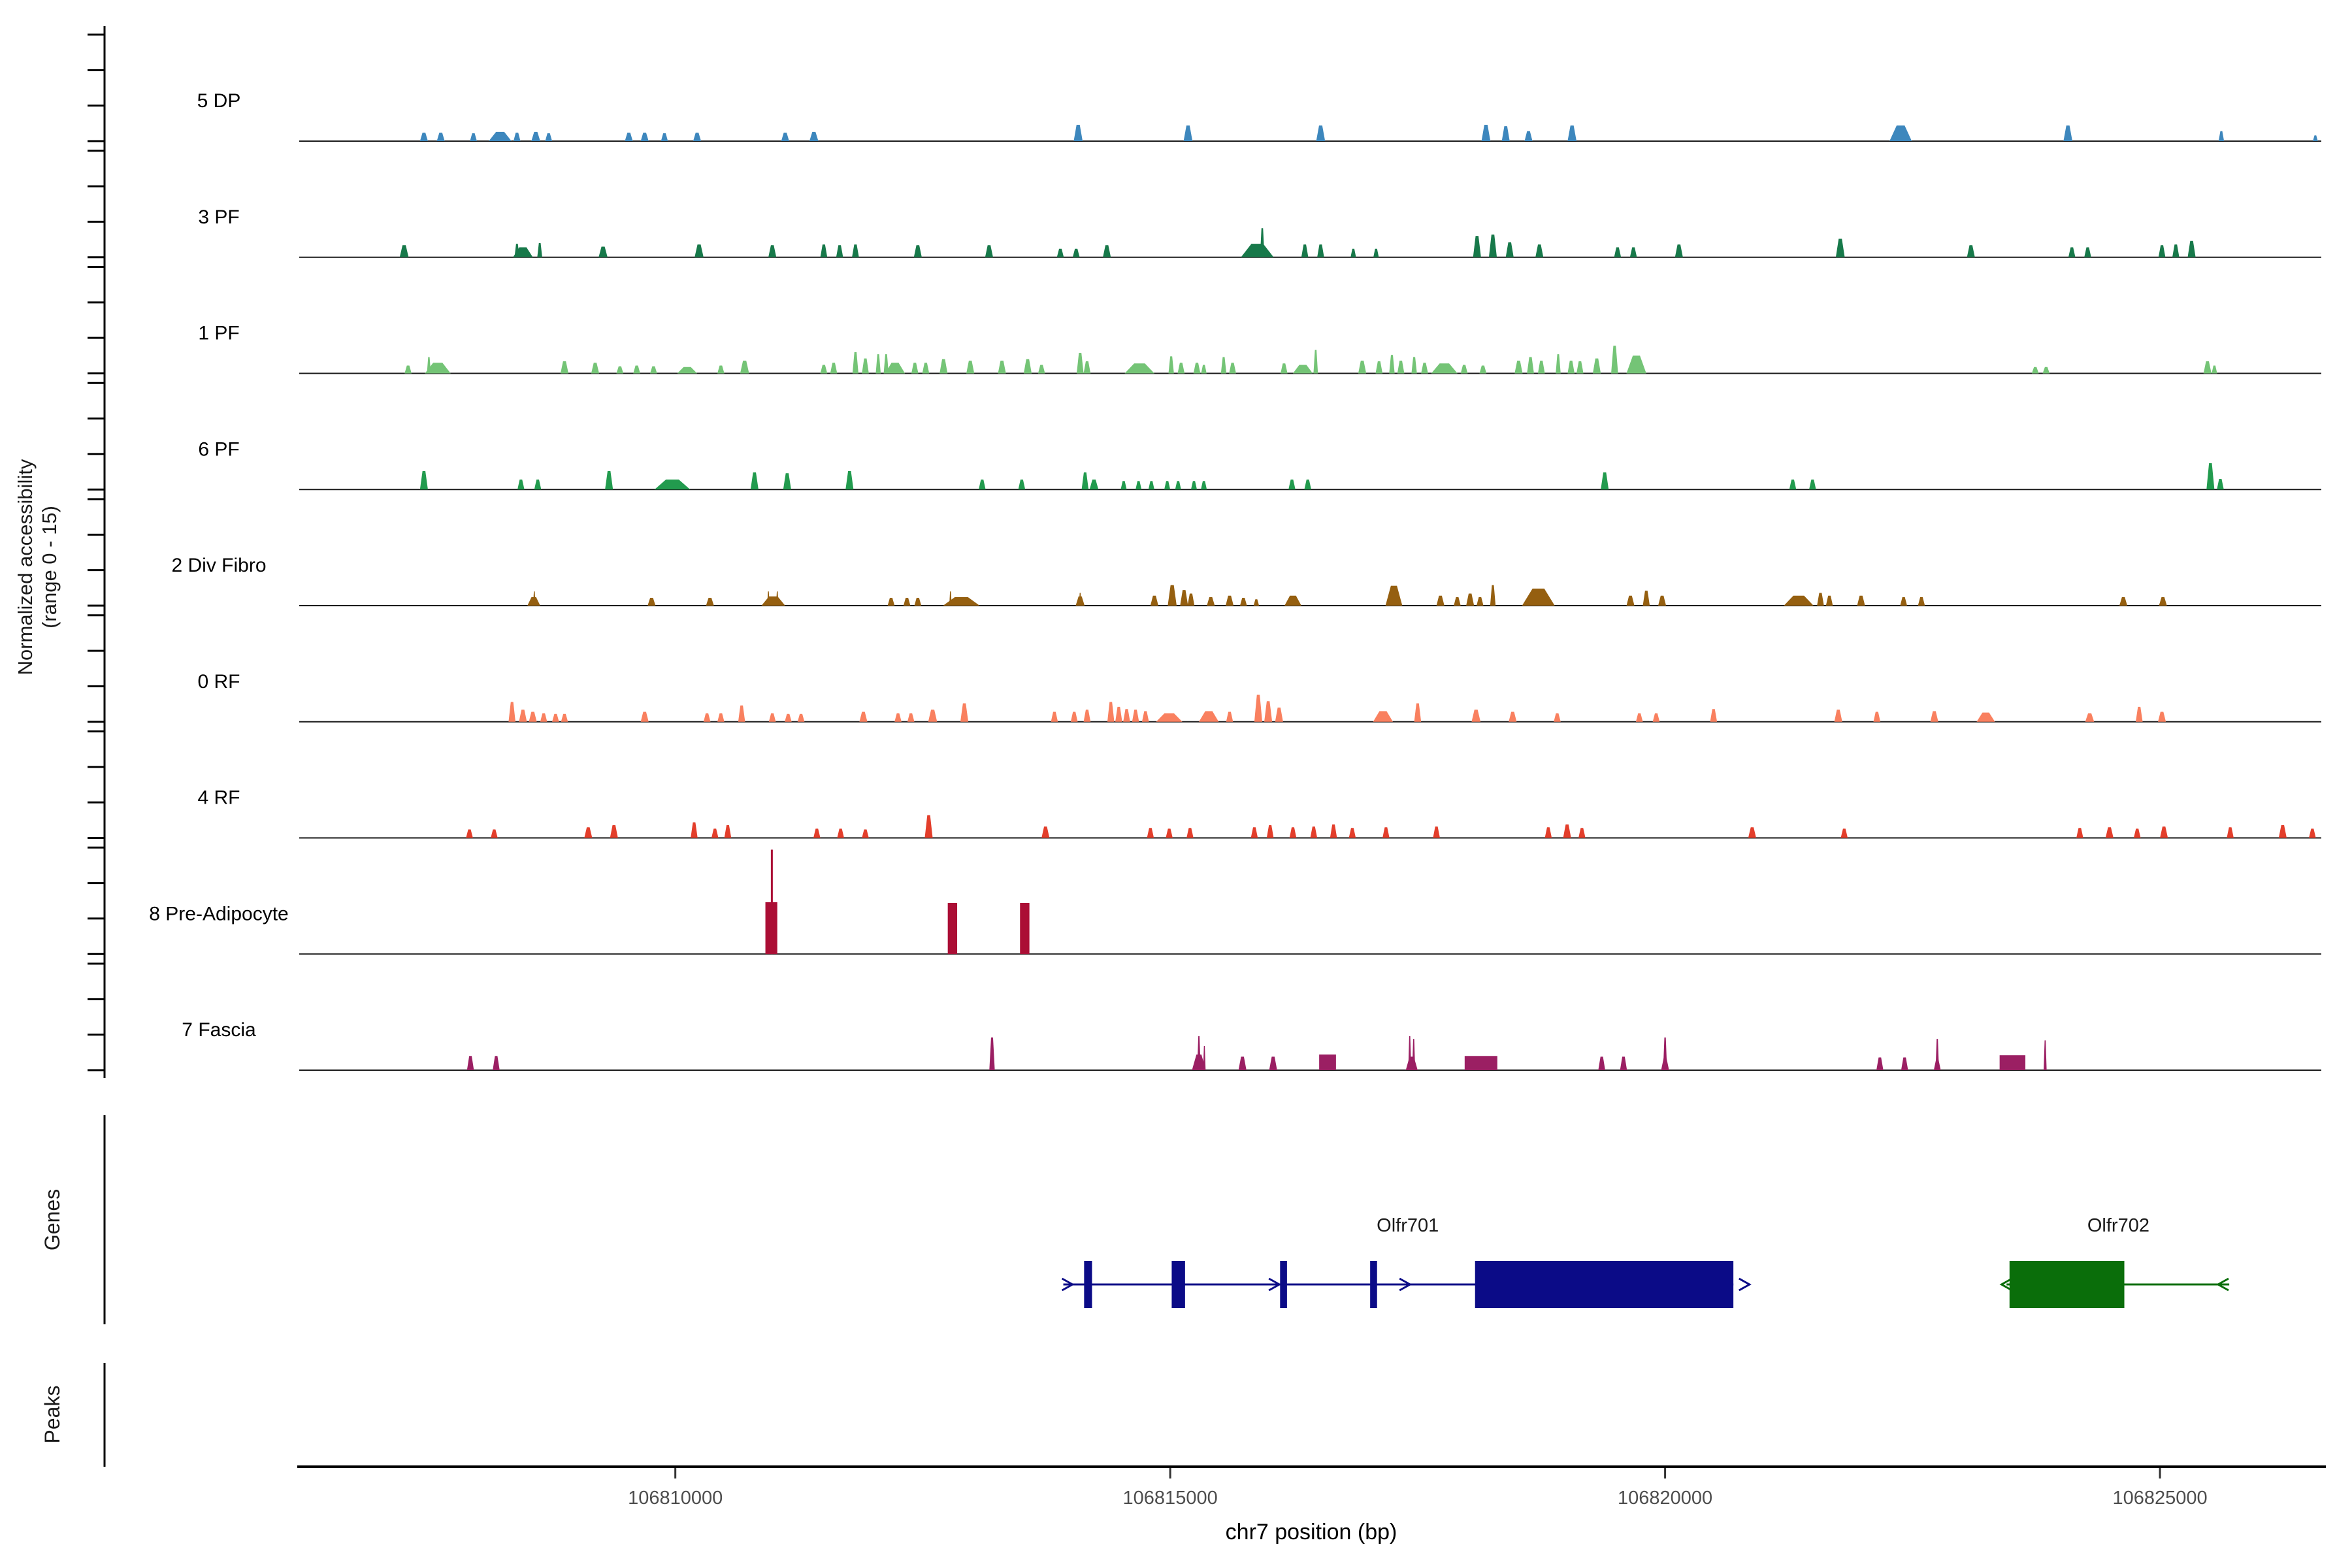 This screenshot has height=1568, width=2352. I want to click on track-label: 4 RF, so click(218, 798).